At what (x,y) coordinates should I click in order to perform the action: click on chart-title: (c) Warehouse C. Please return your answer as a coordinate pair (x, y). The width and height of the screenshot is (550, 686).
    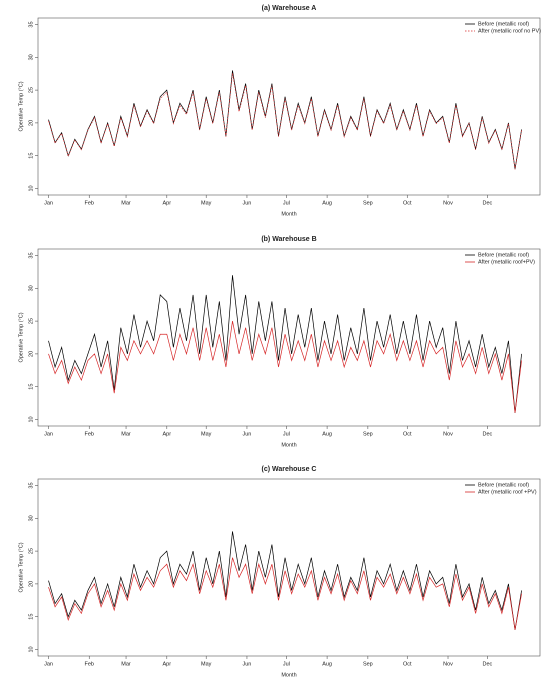
    Looking at the image, I should click on (289, 469).